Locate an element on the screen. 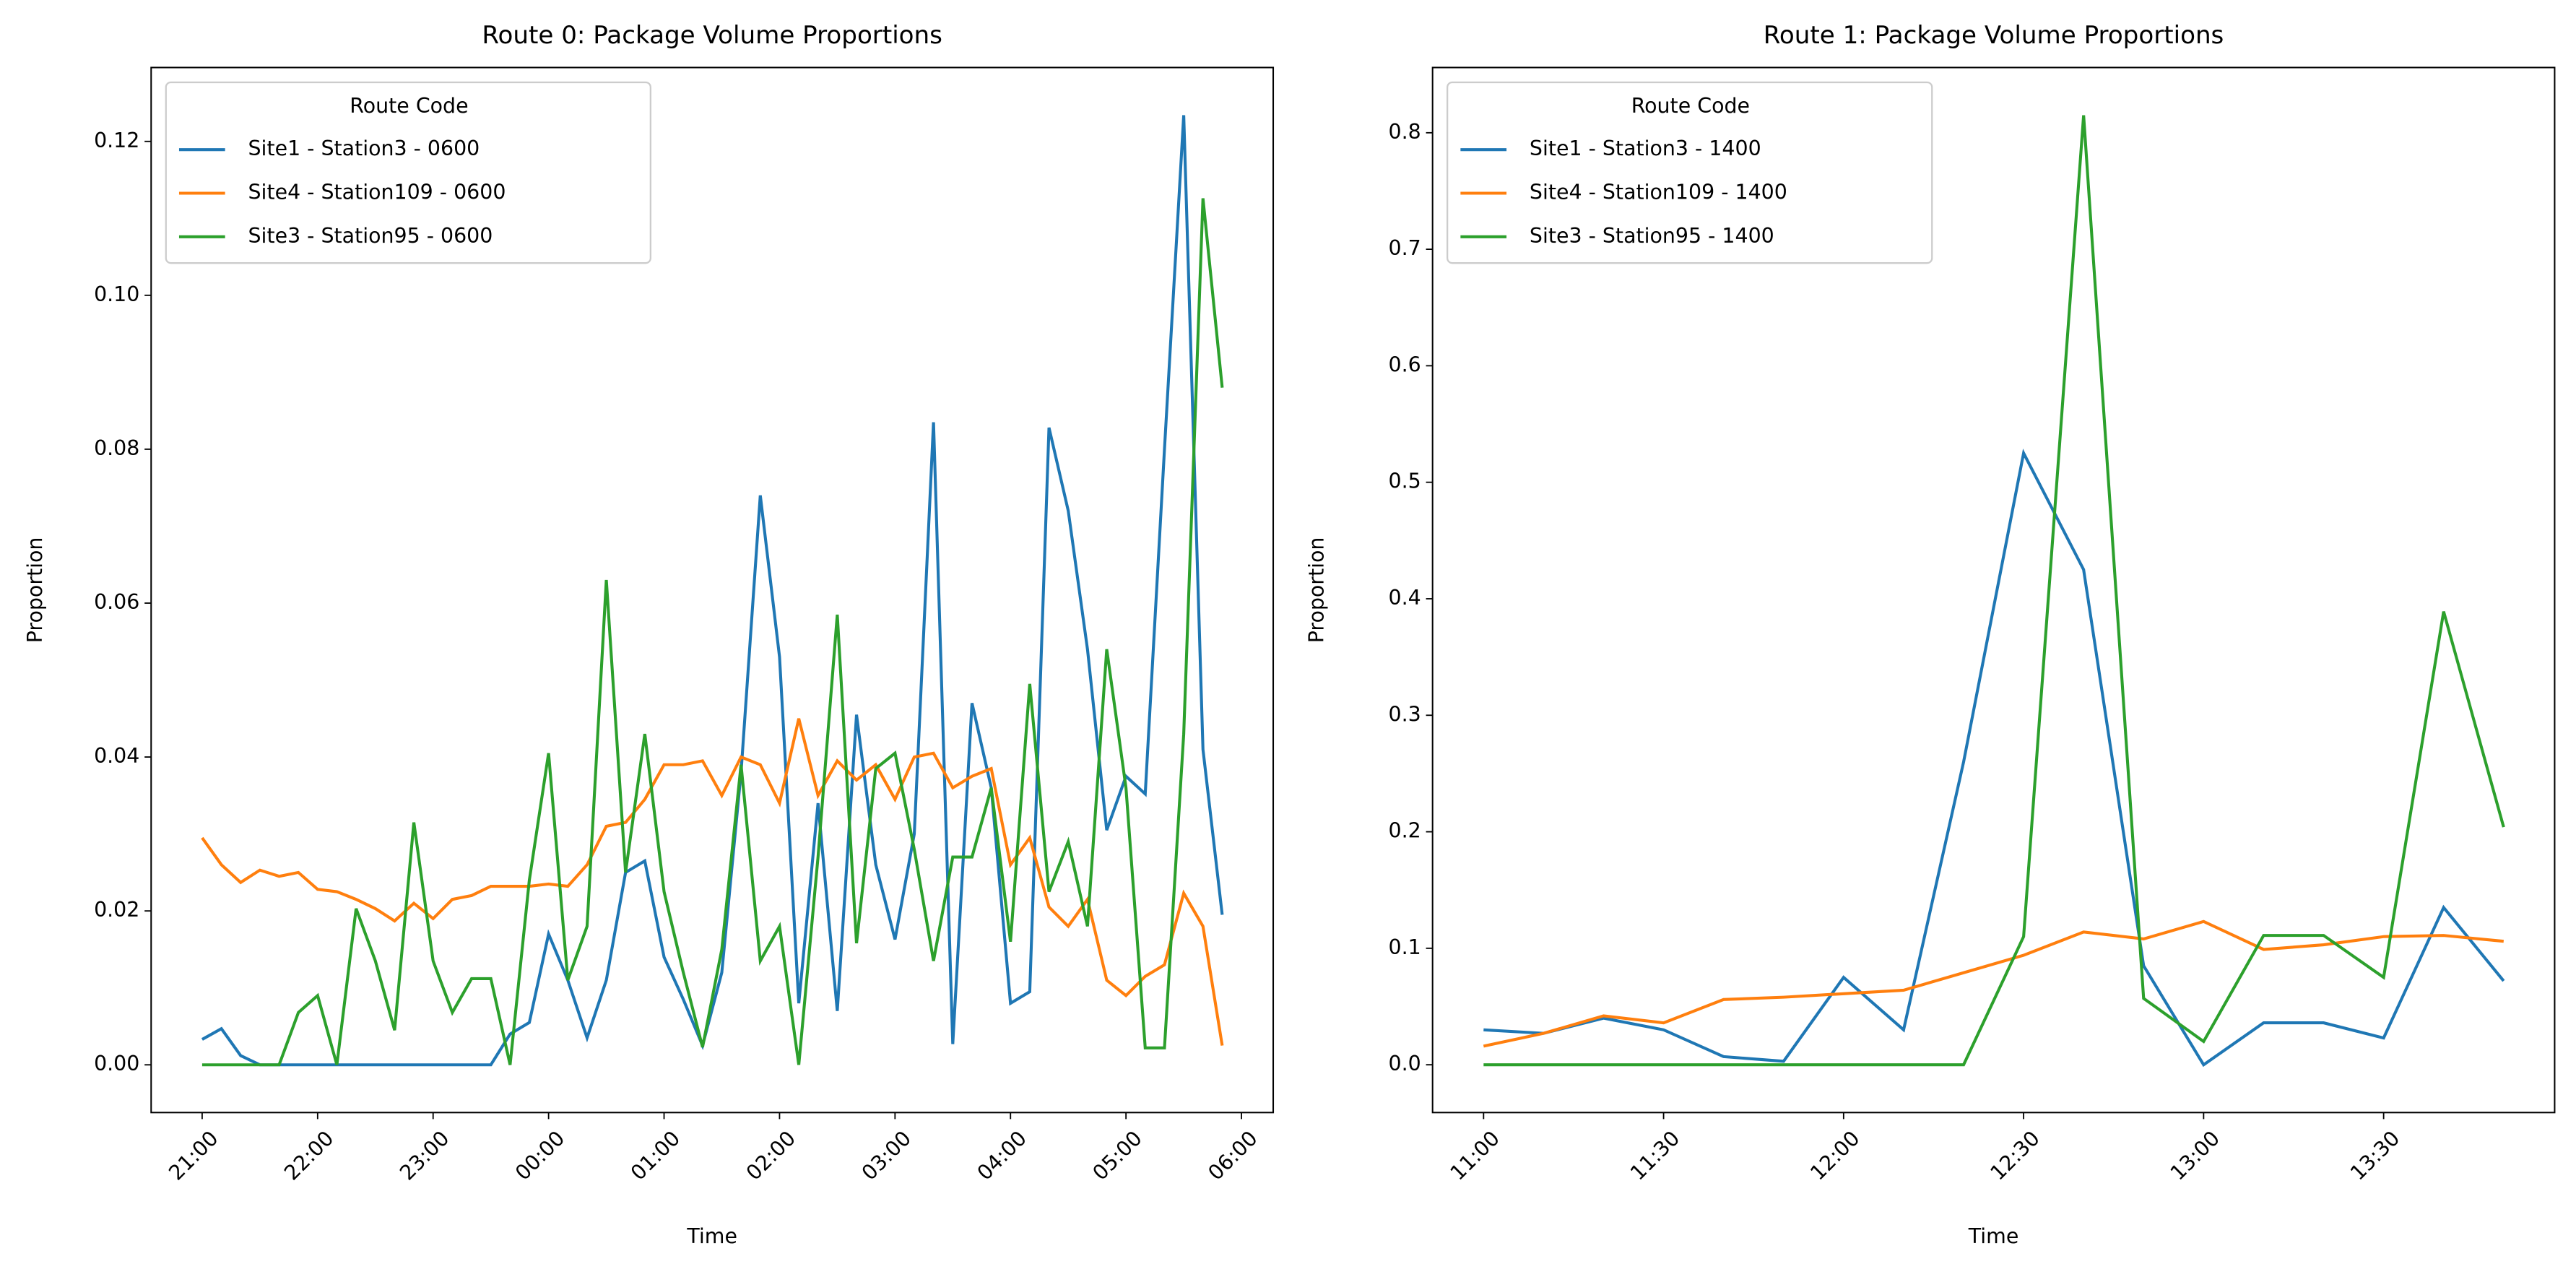  legend-label: Site4 - Station109 - 0600 is located at coordinates (377, 192).